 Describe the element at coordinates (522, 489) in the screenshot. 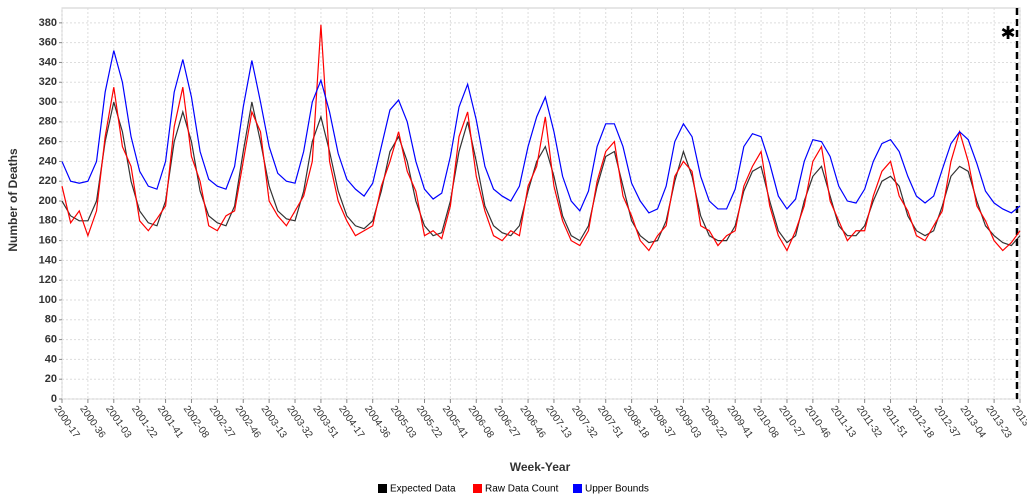

I see `legend-label: Raw Data Count` at that location.